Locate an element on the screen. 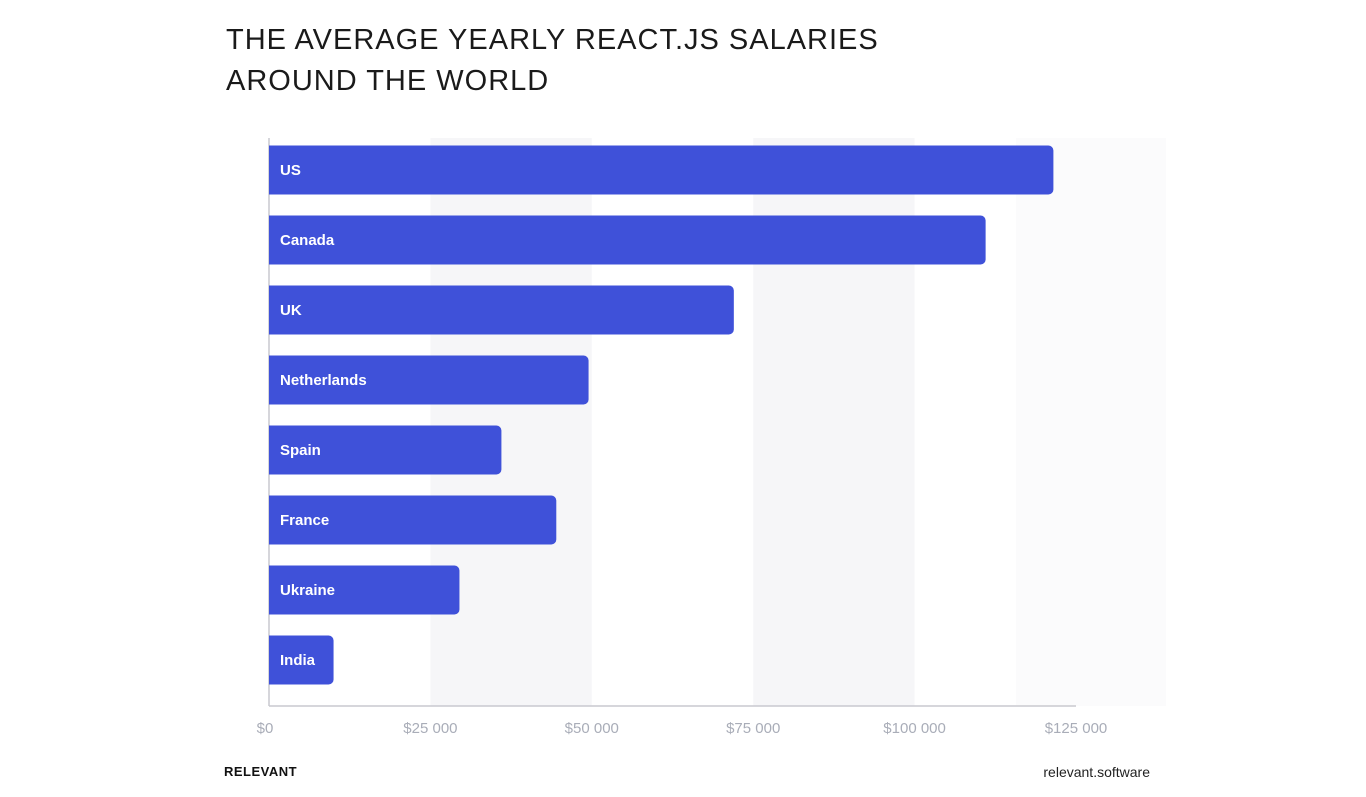 The height and width of the screenshot is (797, 1366). bar-label: UK is located at coordinates (291, 310).